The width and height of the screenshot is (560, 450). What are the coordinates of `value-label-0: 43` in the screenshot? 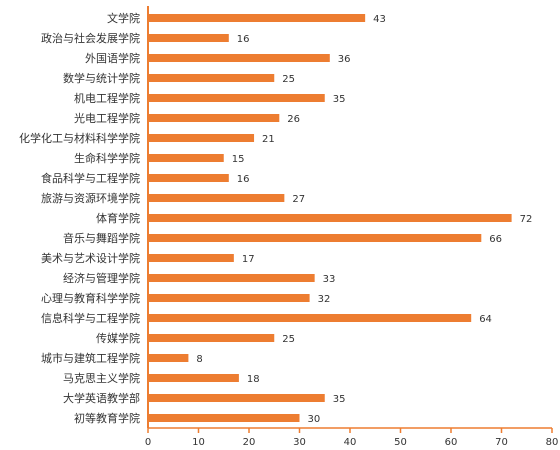 It's located at (379, 19).